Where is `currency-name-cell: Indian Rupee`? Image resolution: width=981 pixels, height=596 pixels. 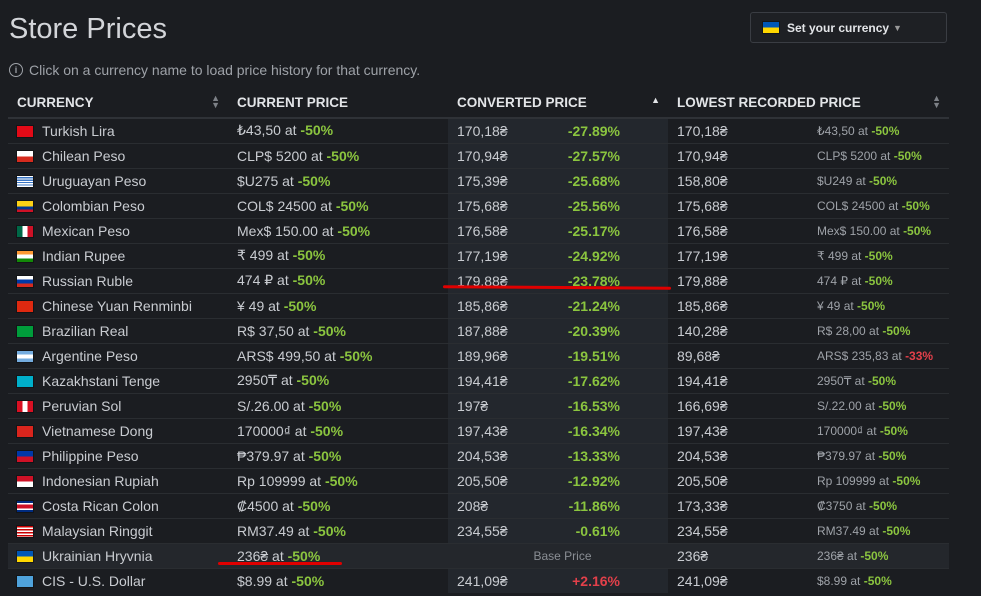 currency-name-cell: Indian Rupee is located at coordinates (118, 255).